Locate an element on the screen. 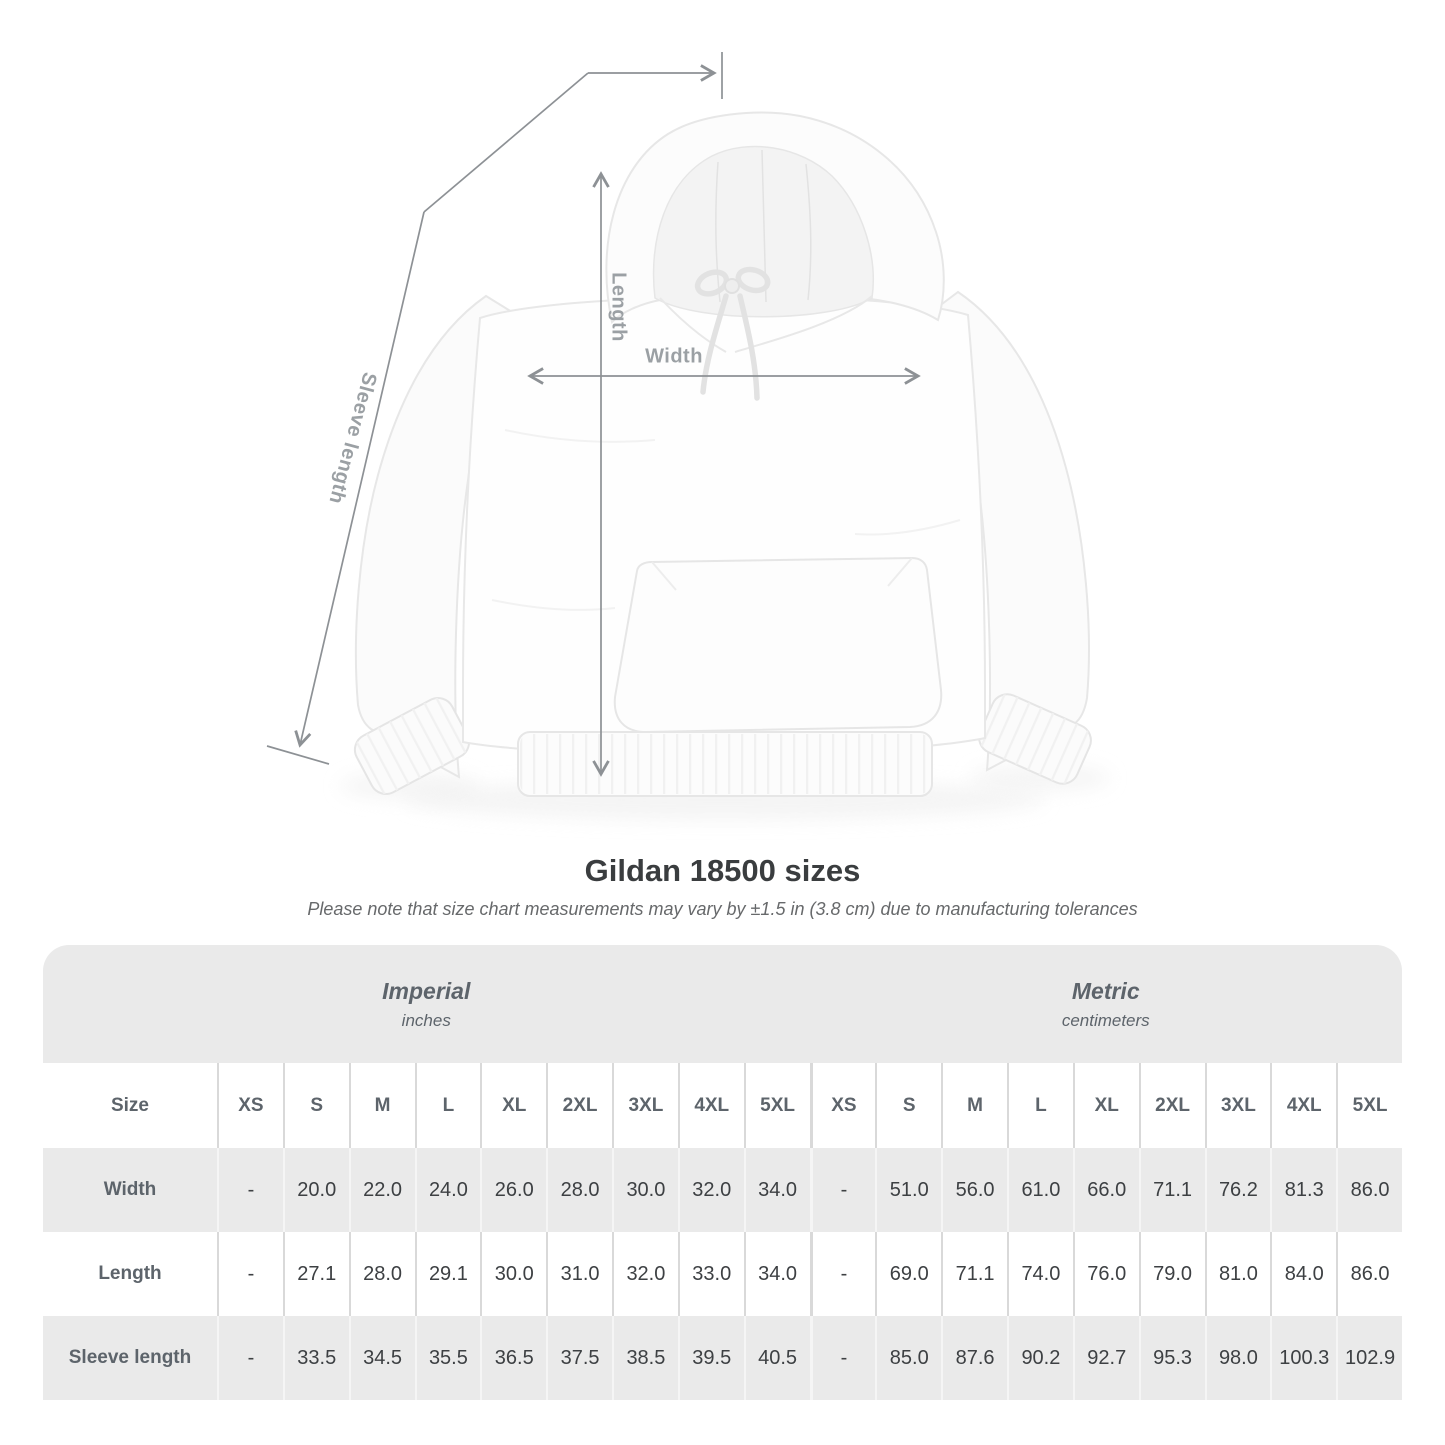  row-label: Width is located at coordinates (130, 1189).